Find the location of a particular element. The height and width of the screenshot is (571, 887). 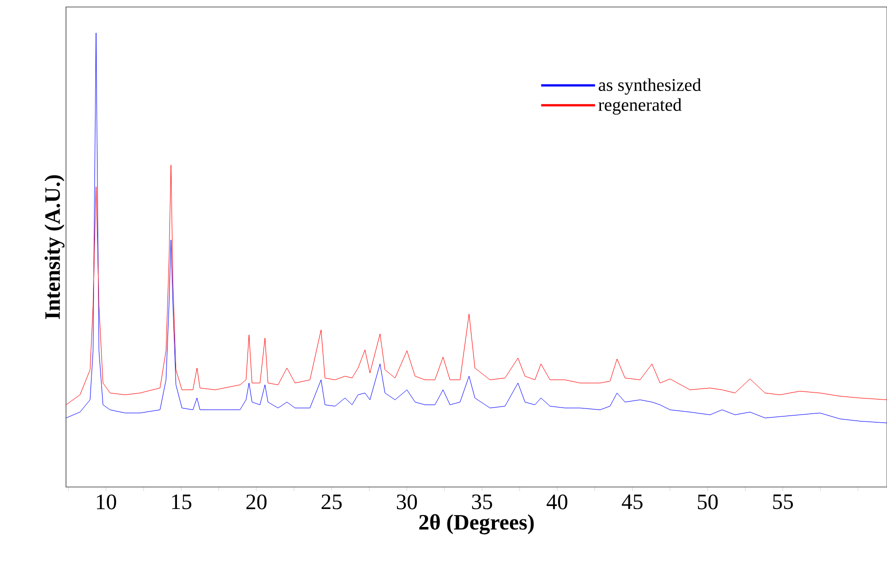

x-tick-label: 35 is located at coordinates (482, 502).